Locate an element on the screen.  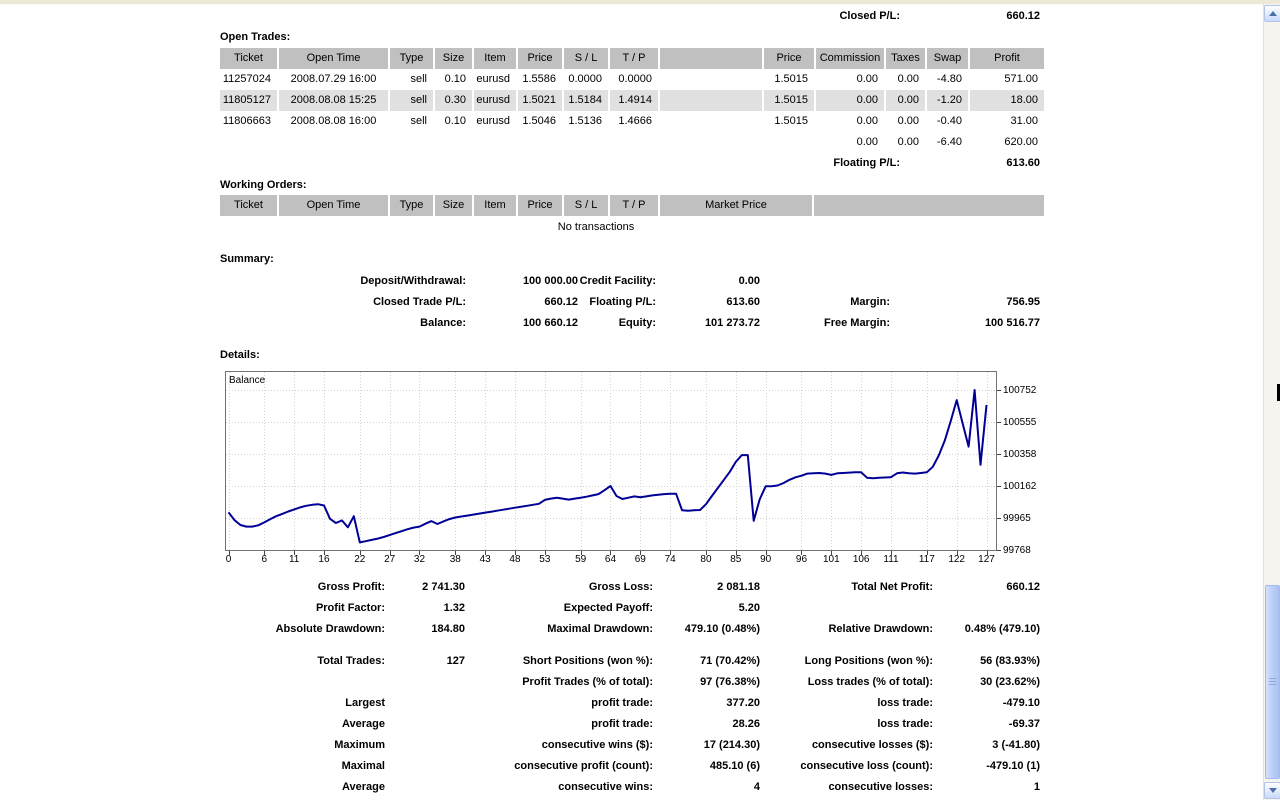
stat-label: Gross Profit: is located at coordinates (351, 587).